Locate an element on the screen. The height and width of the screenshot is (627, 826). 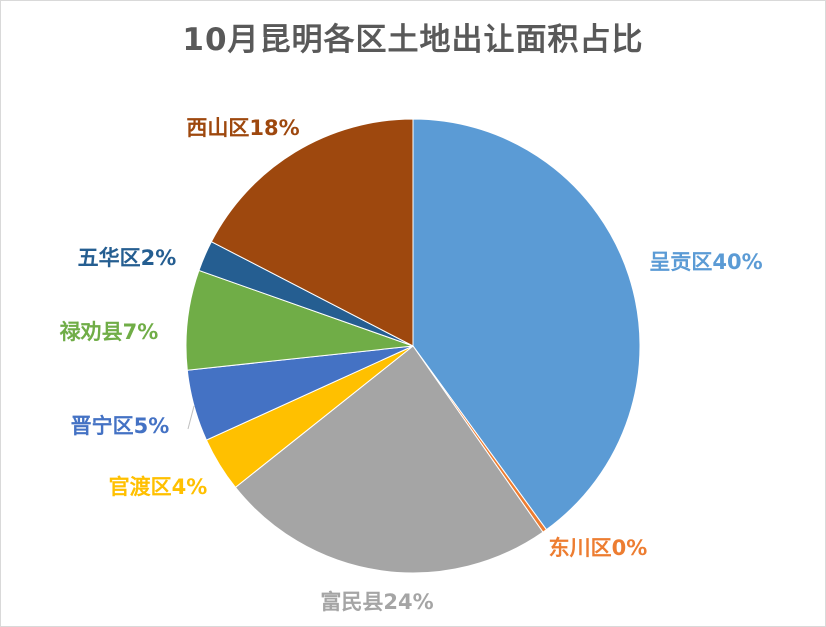
slice-label-4: 官渡区4% is located at coordinates (158, 487).